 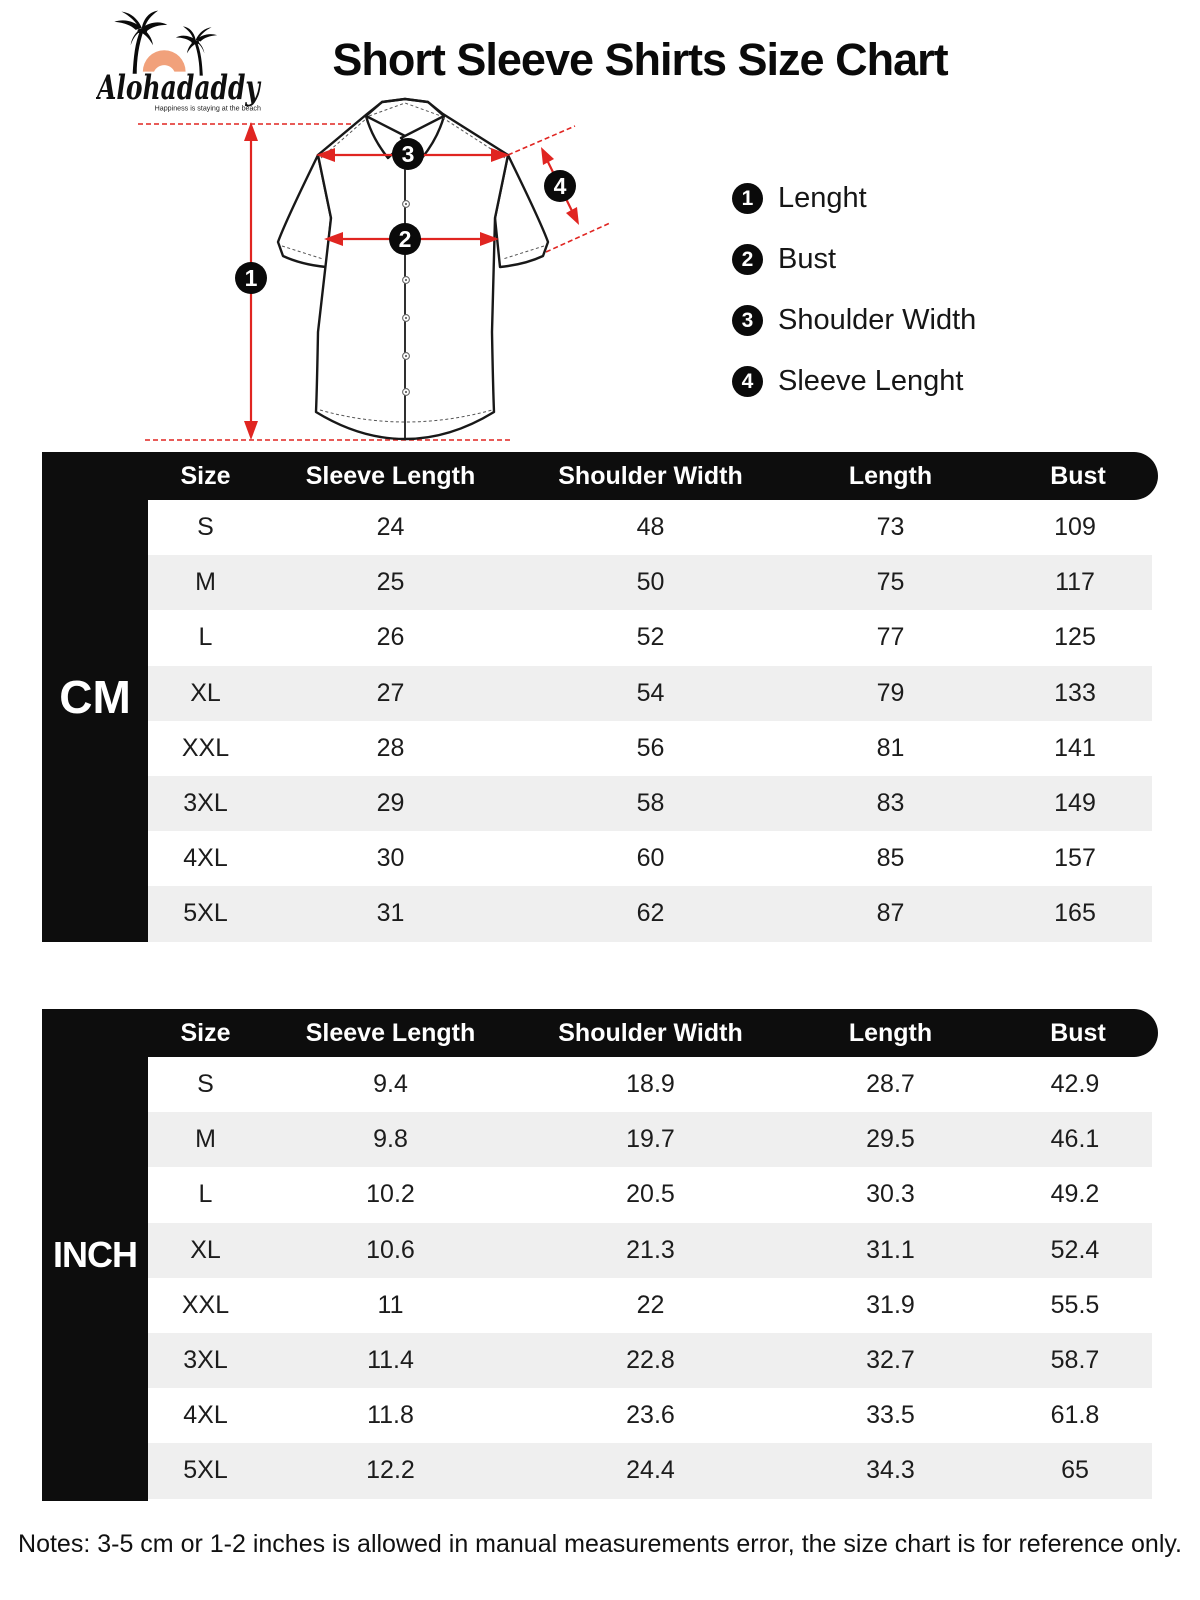 What do you see at coordinates (1075, 1360) in the screenshot?
I see `value-cell: 58.7` at bounding box center [1075, 1360].